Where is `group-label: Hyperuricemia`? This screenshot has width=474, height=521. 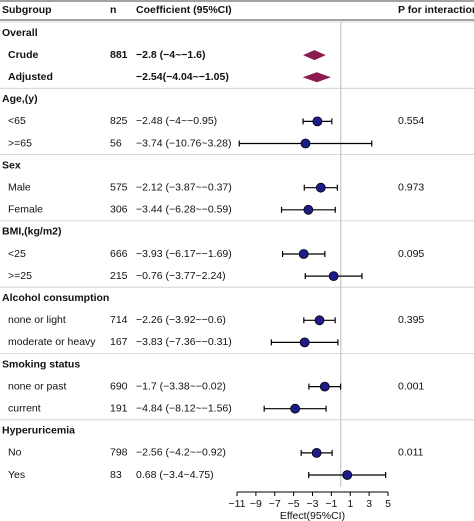
group-label: Hyperuricemia is located at coordinates (38, 431).